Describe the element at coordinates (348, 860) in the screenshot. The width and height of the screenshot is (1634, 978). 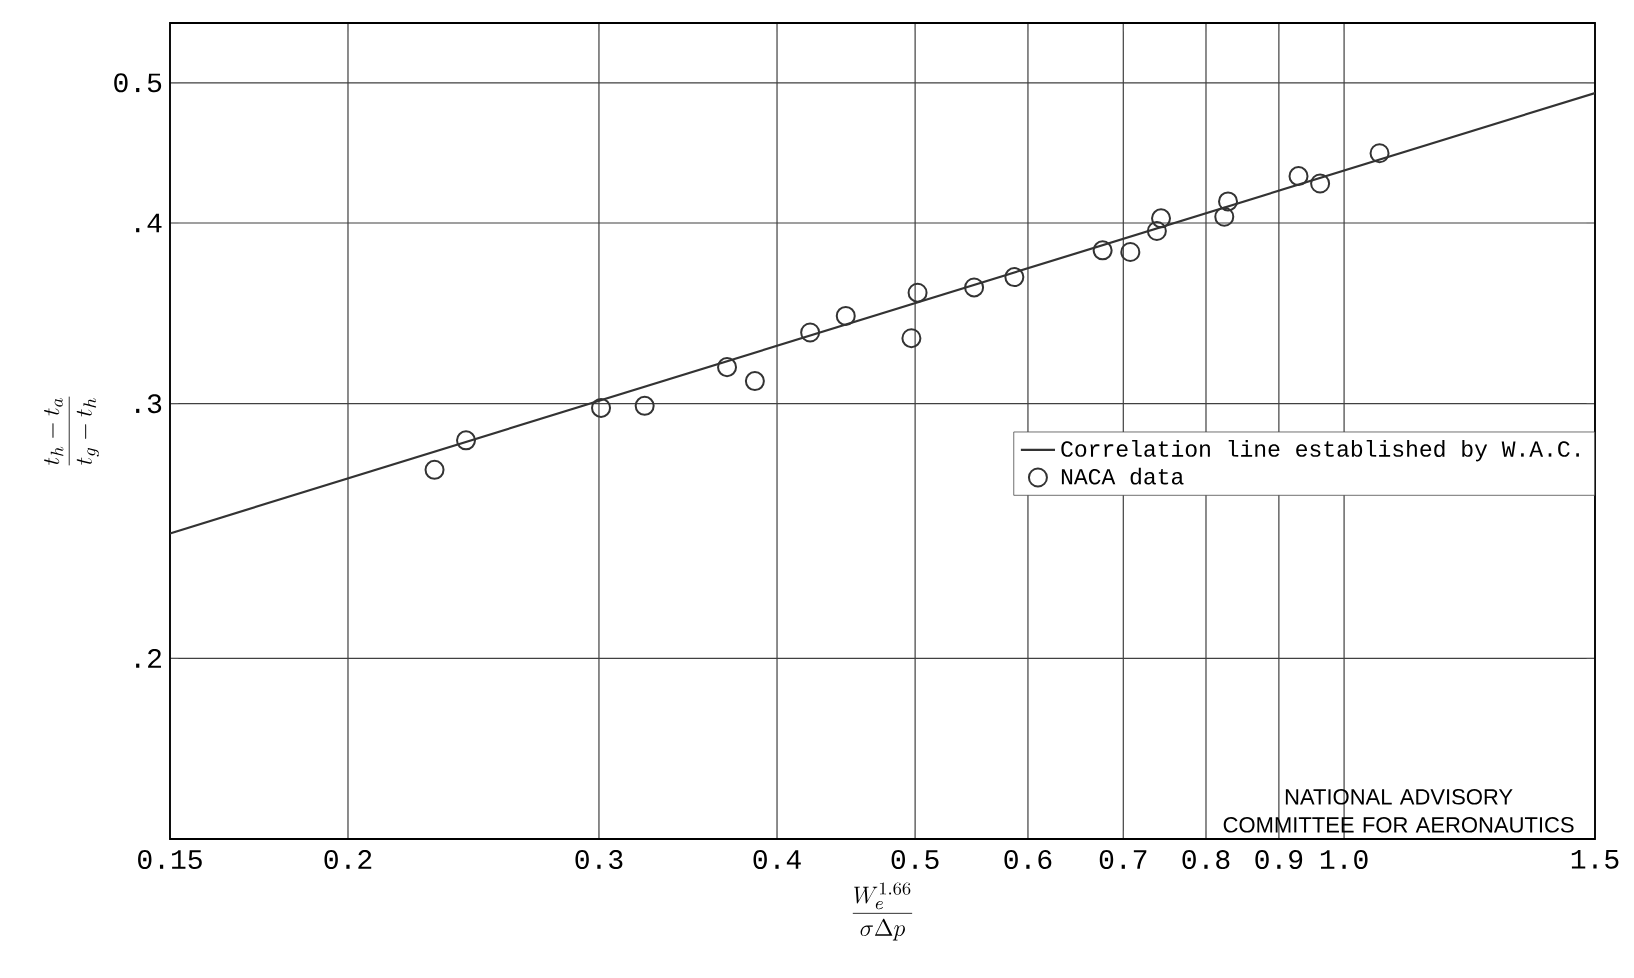
I see `x-tick-label: 0.2` at that location.